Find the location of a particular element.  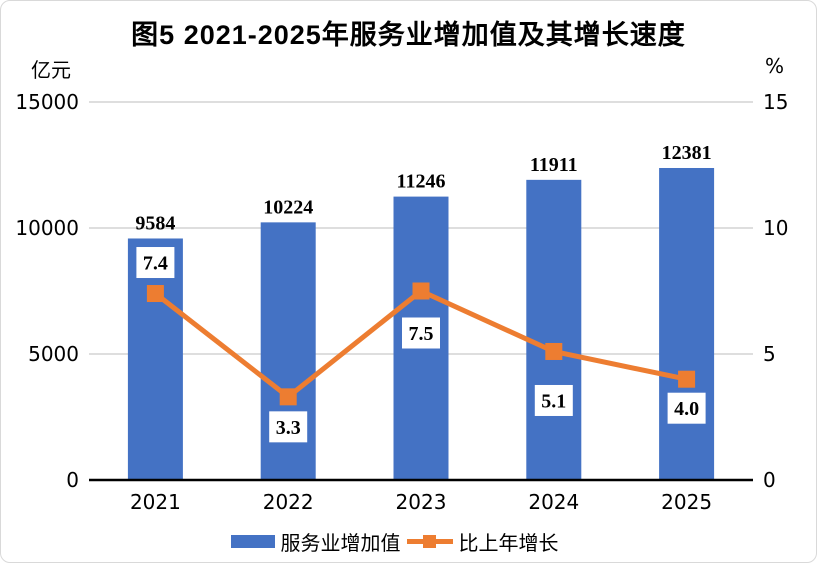

line-value-label: 7.4 is located at coordinates (155, 264).